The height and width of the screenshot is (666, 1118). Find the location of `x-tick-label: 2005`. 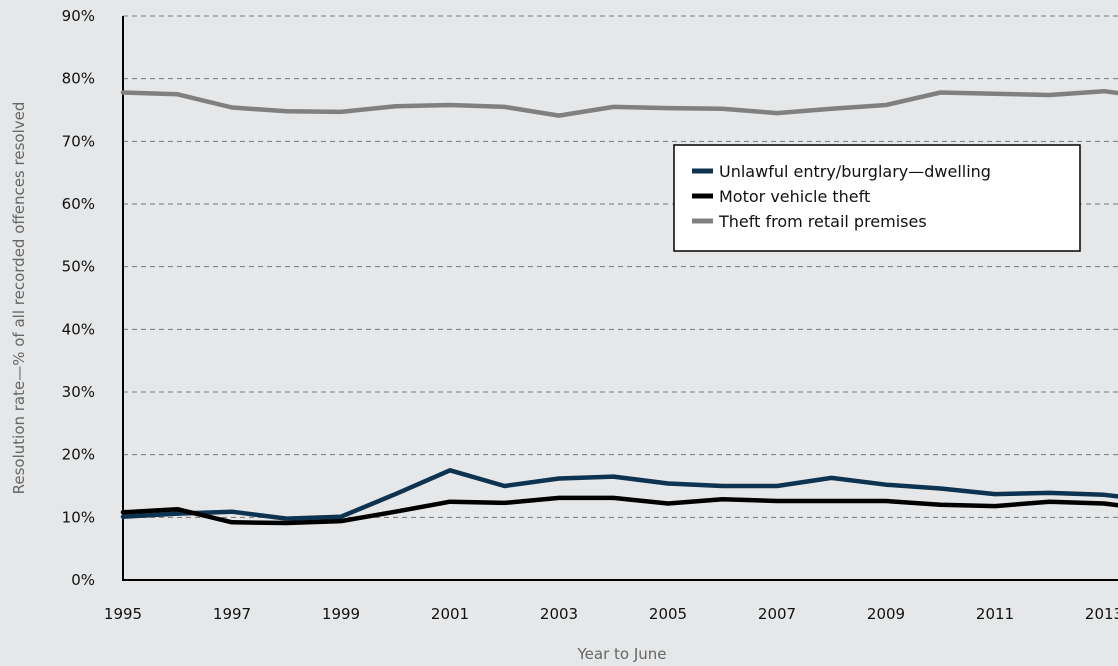

x-tick-label: 2005 is located at coordinates (668, 614).